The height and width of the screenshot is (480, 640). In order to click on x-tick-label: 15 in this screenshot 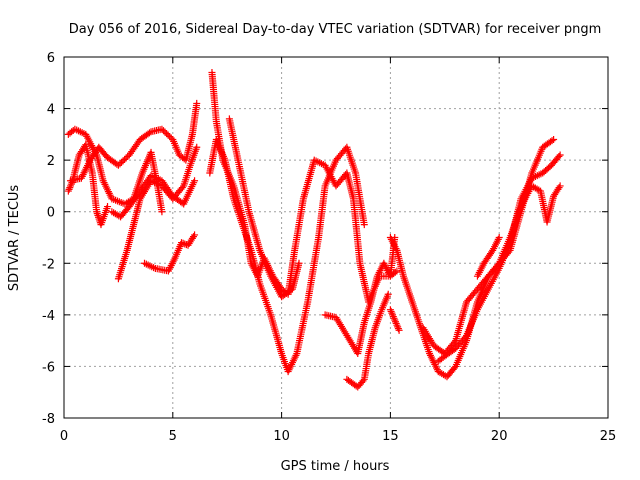, I will do `click(390, 436)`.